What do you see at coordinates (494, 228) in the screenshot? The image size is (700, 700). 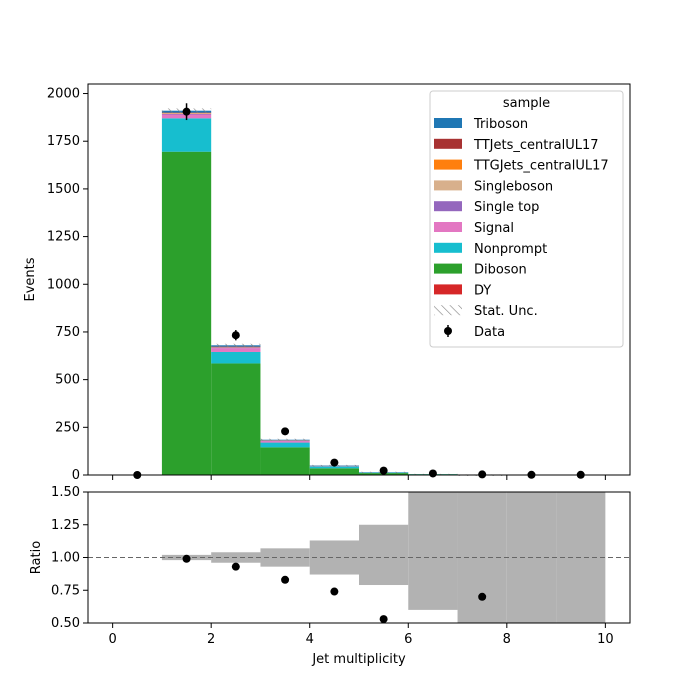 I see `legend-label: Signal` at bounding box center [494, 228].